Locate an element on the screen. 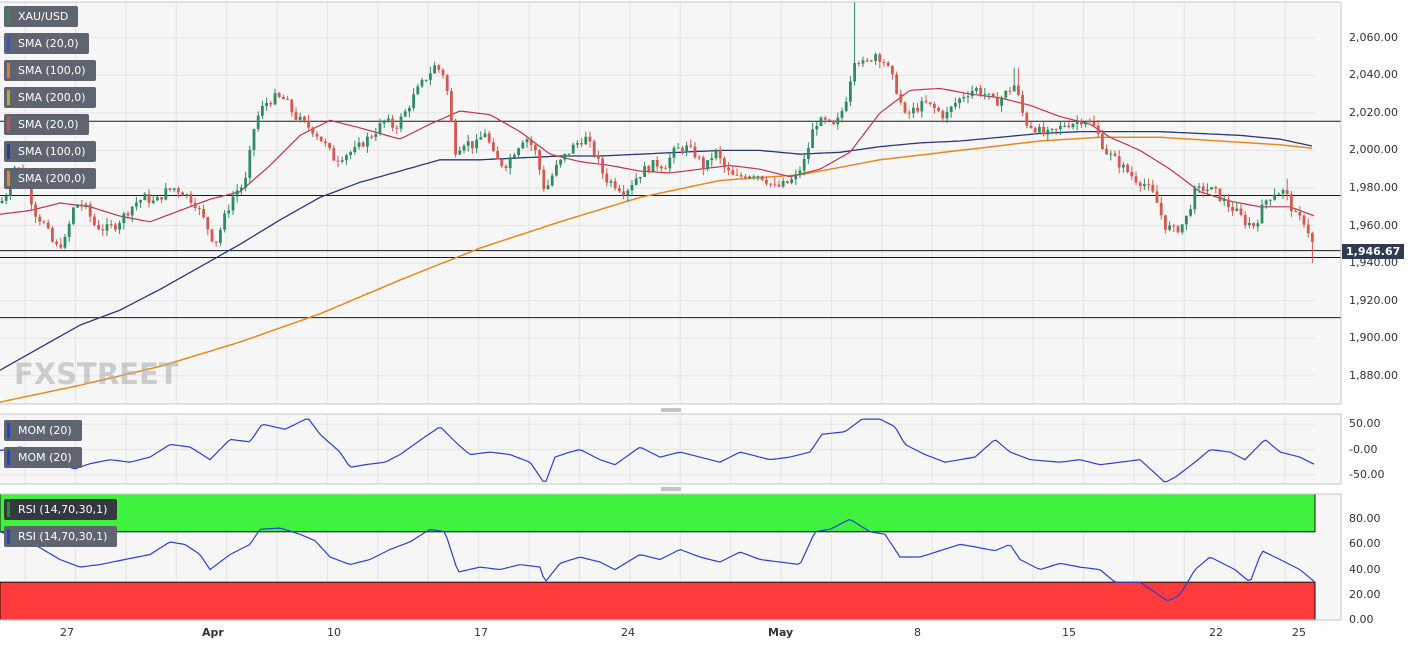 This screenshot has width=1413, height=650. mom-swatch is located at coordinates (8, 430).